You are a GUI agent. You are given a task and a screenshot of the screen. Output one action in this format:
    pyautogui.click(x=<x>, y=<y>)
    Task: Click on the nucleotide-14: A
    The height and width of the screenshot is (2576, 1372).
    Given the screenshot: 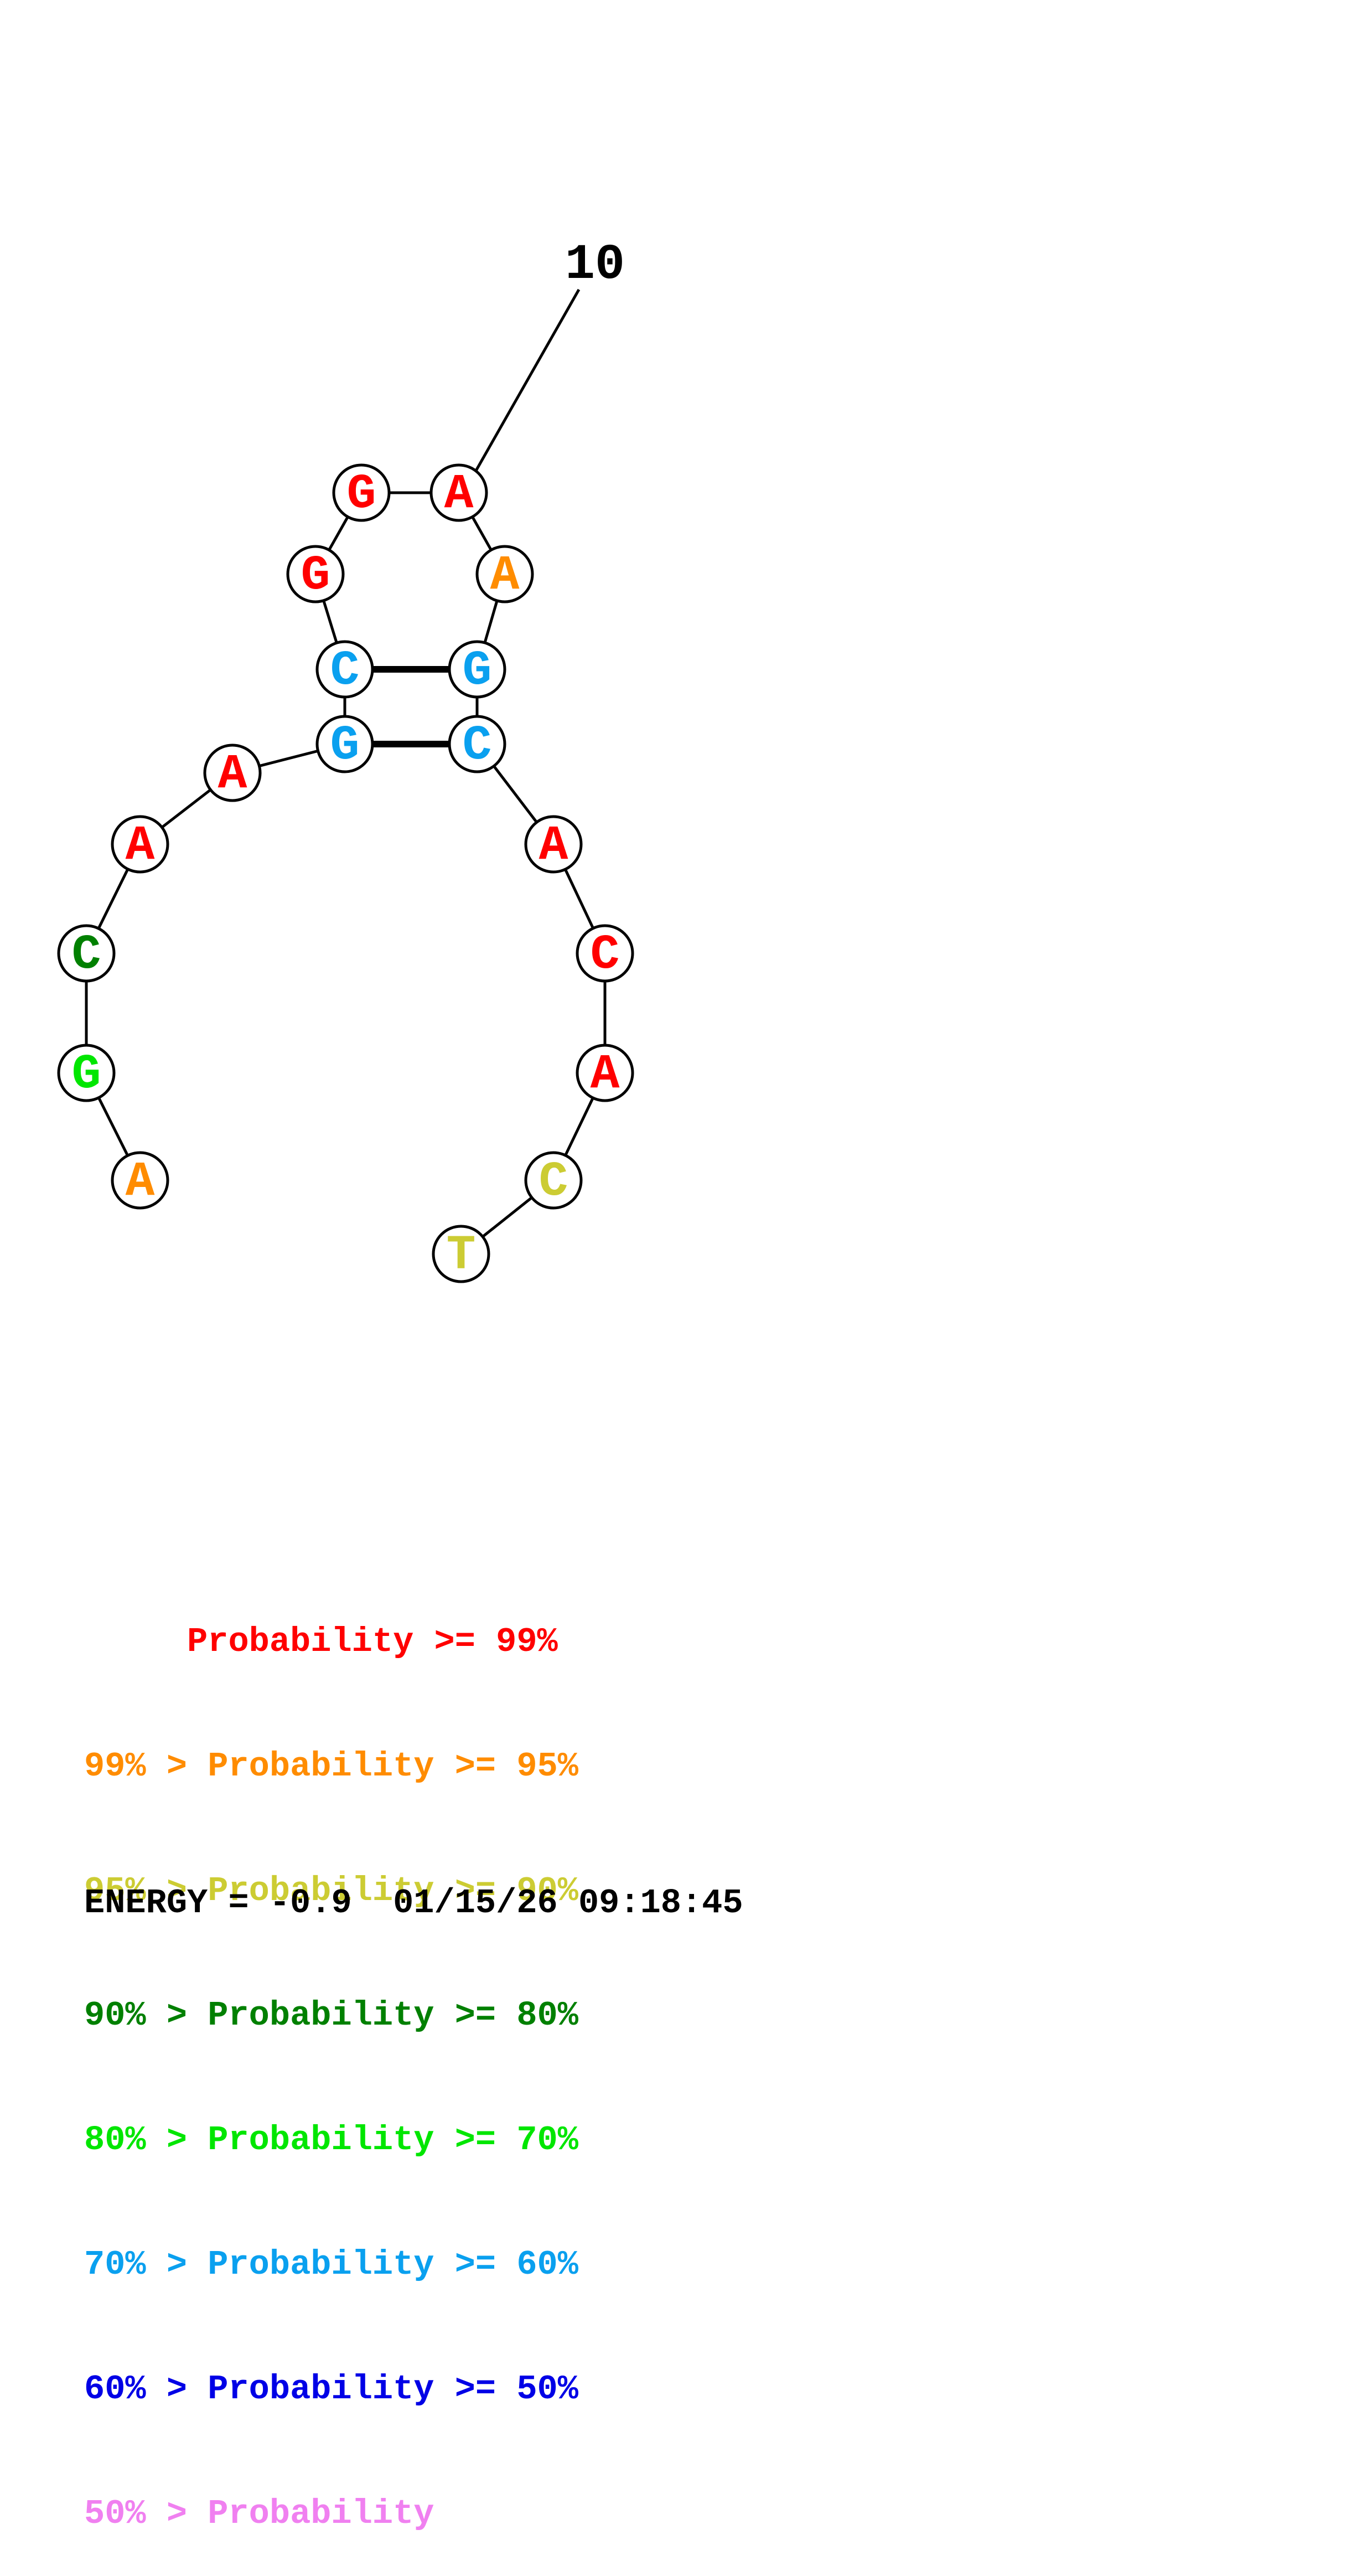 What is the action you would take?
    pyautogui.click(x=553, y=844)
    